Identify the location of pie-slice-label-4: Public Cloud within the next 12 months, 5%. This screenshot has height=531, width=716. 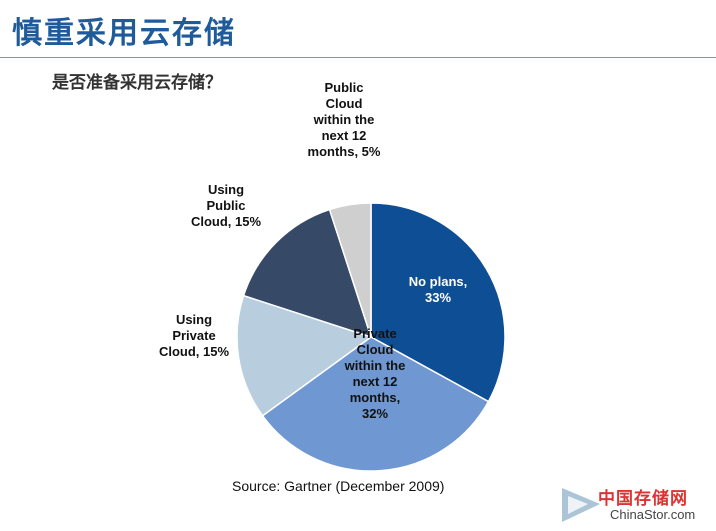
(344, 119).